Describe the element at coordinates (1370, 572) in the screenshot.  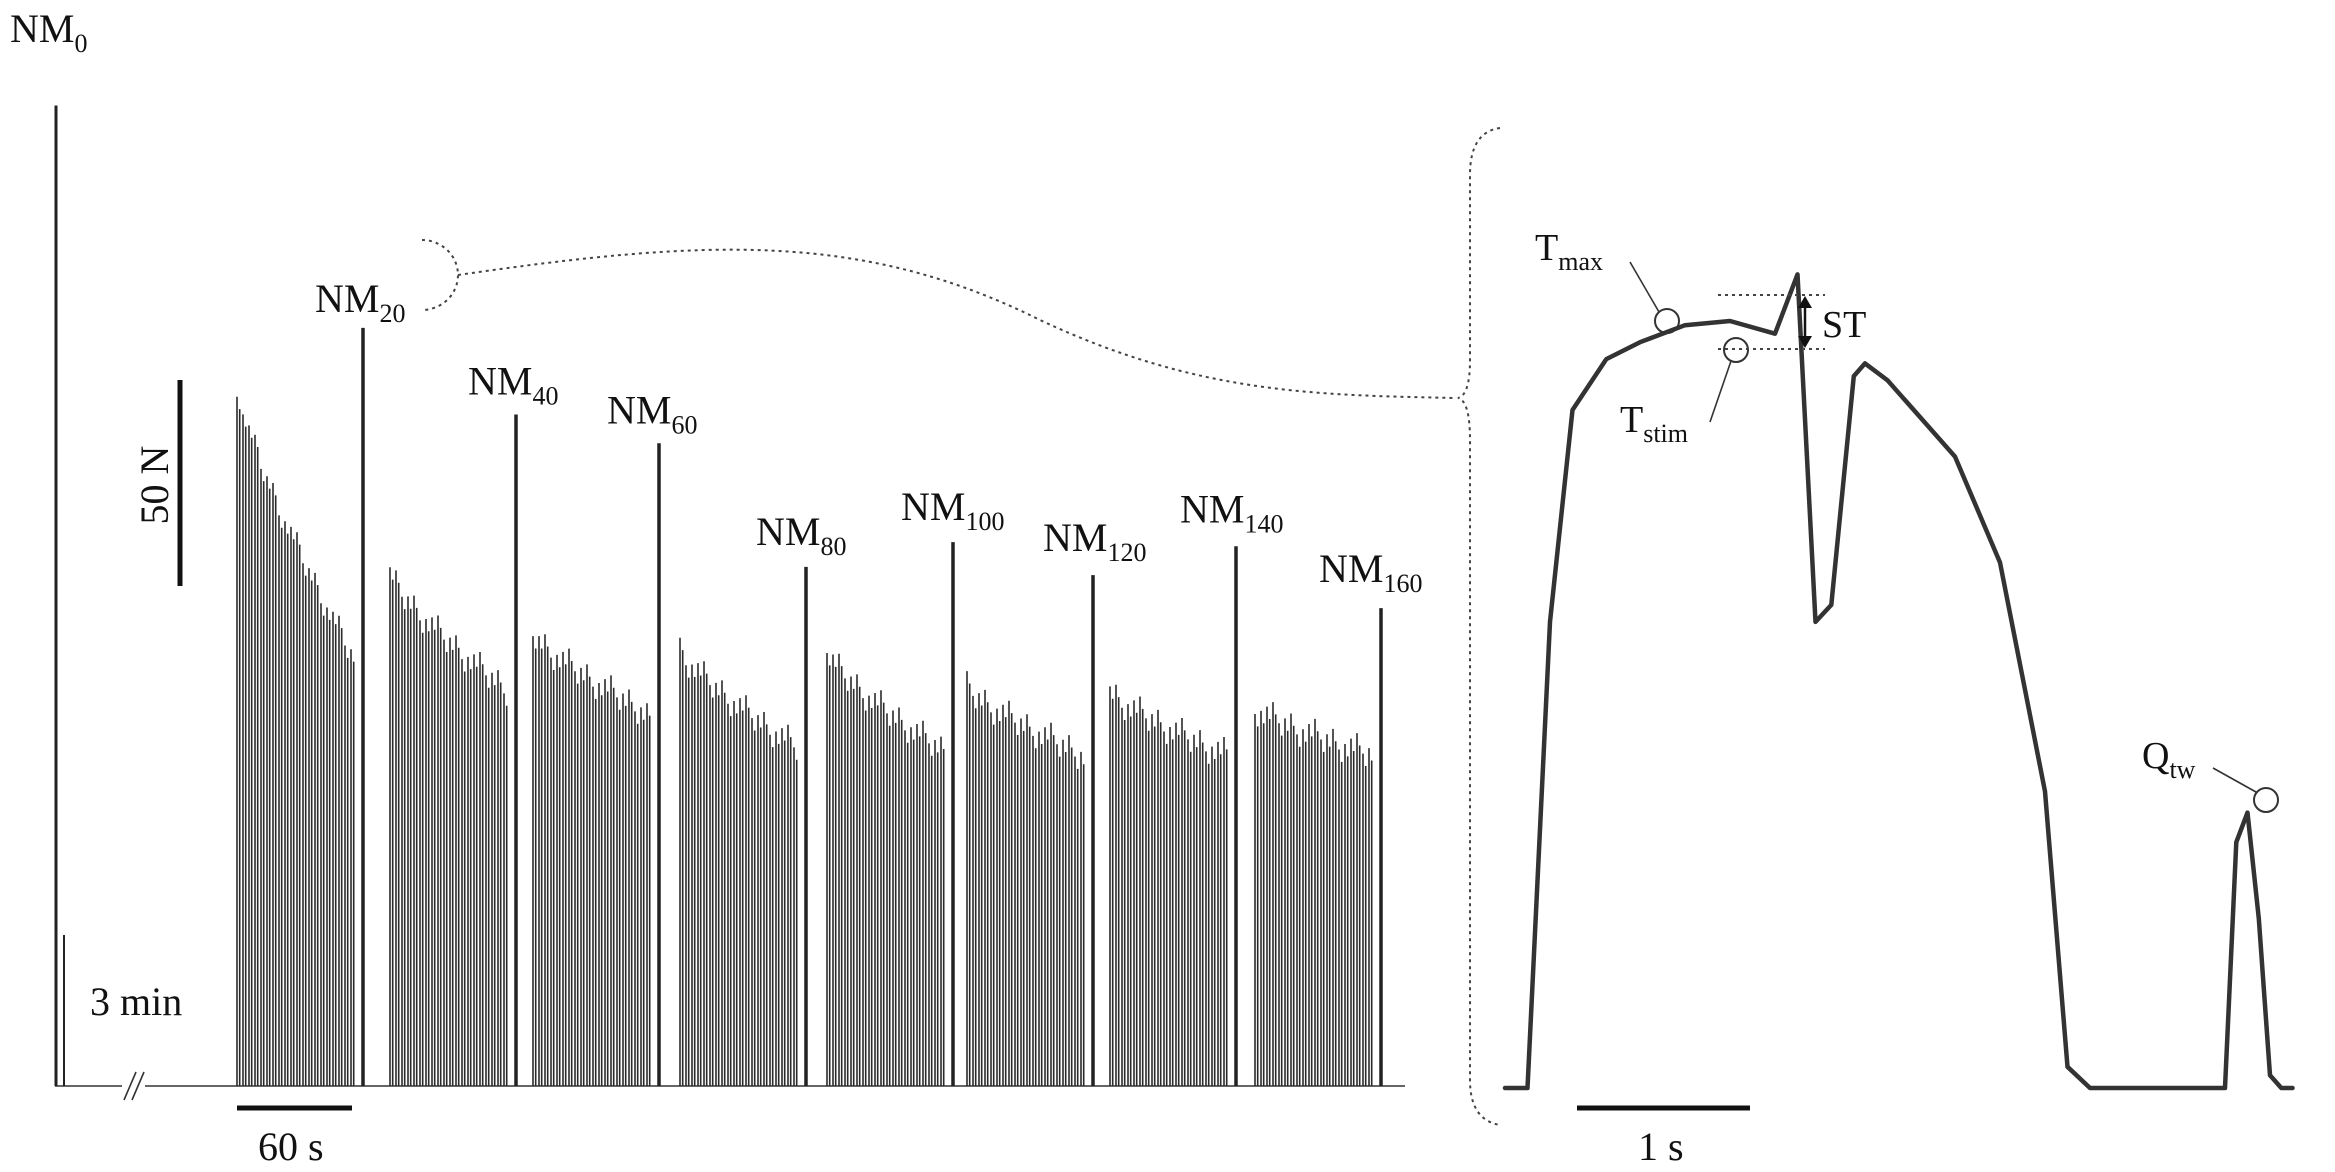
I see `mvc-peak-label: NM160` at that location.